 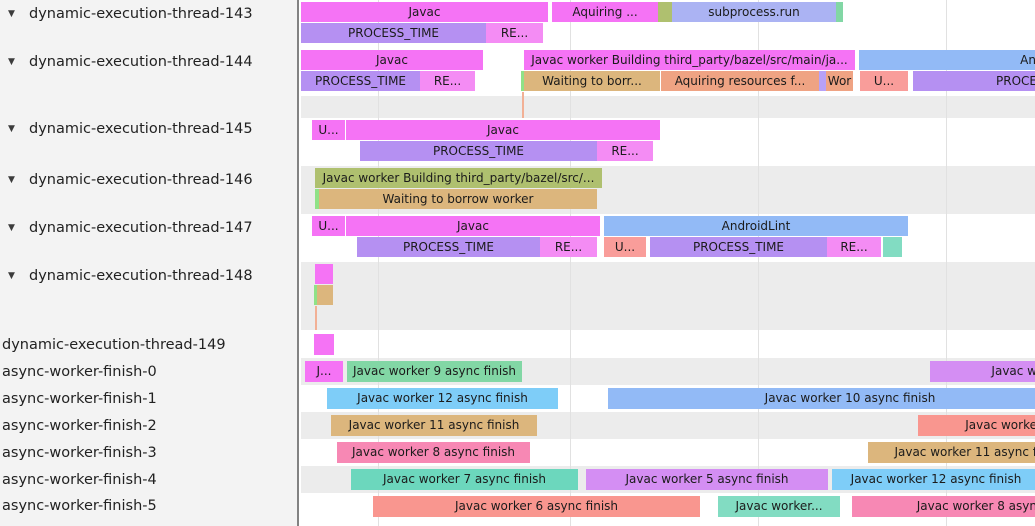 What do you see at coordinates (141, 276) in the screenshot?
I see `track-label: dynamic-execution-thread-148` at bounding box center [141, 276].